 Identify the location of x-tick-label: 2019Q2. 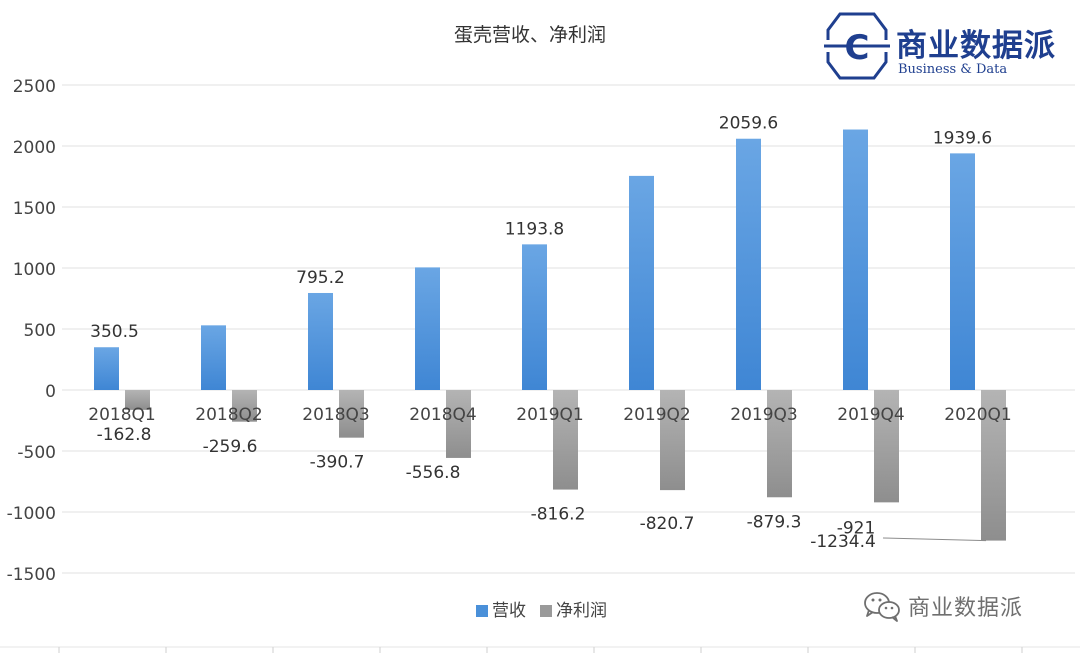
(656, 415).